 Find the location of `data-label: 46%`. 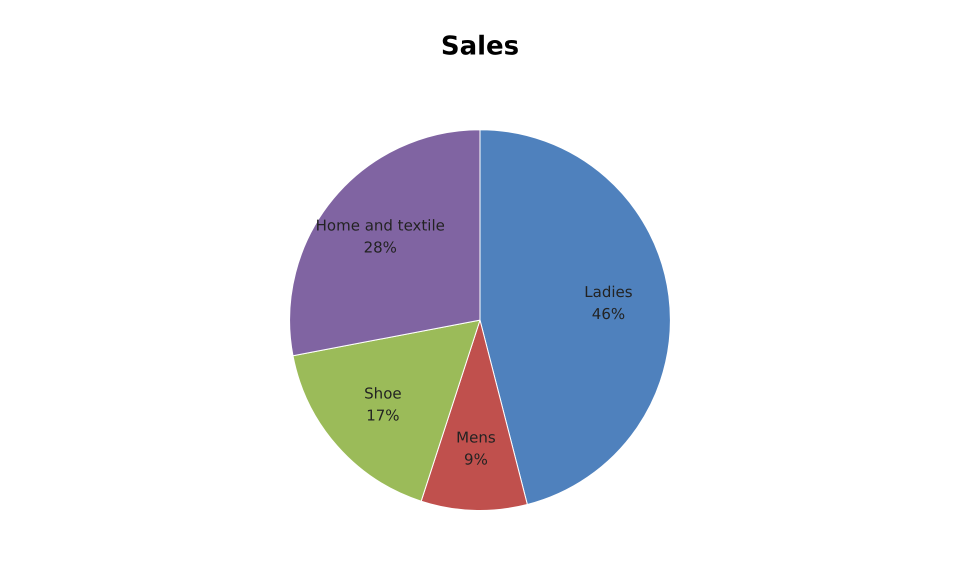

data-label: 46% is located at coordinates (609, 313).